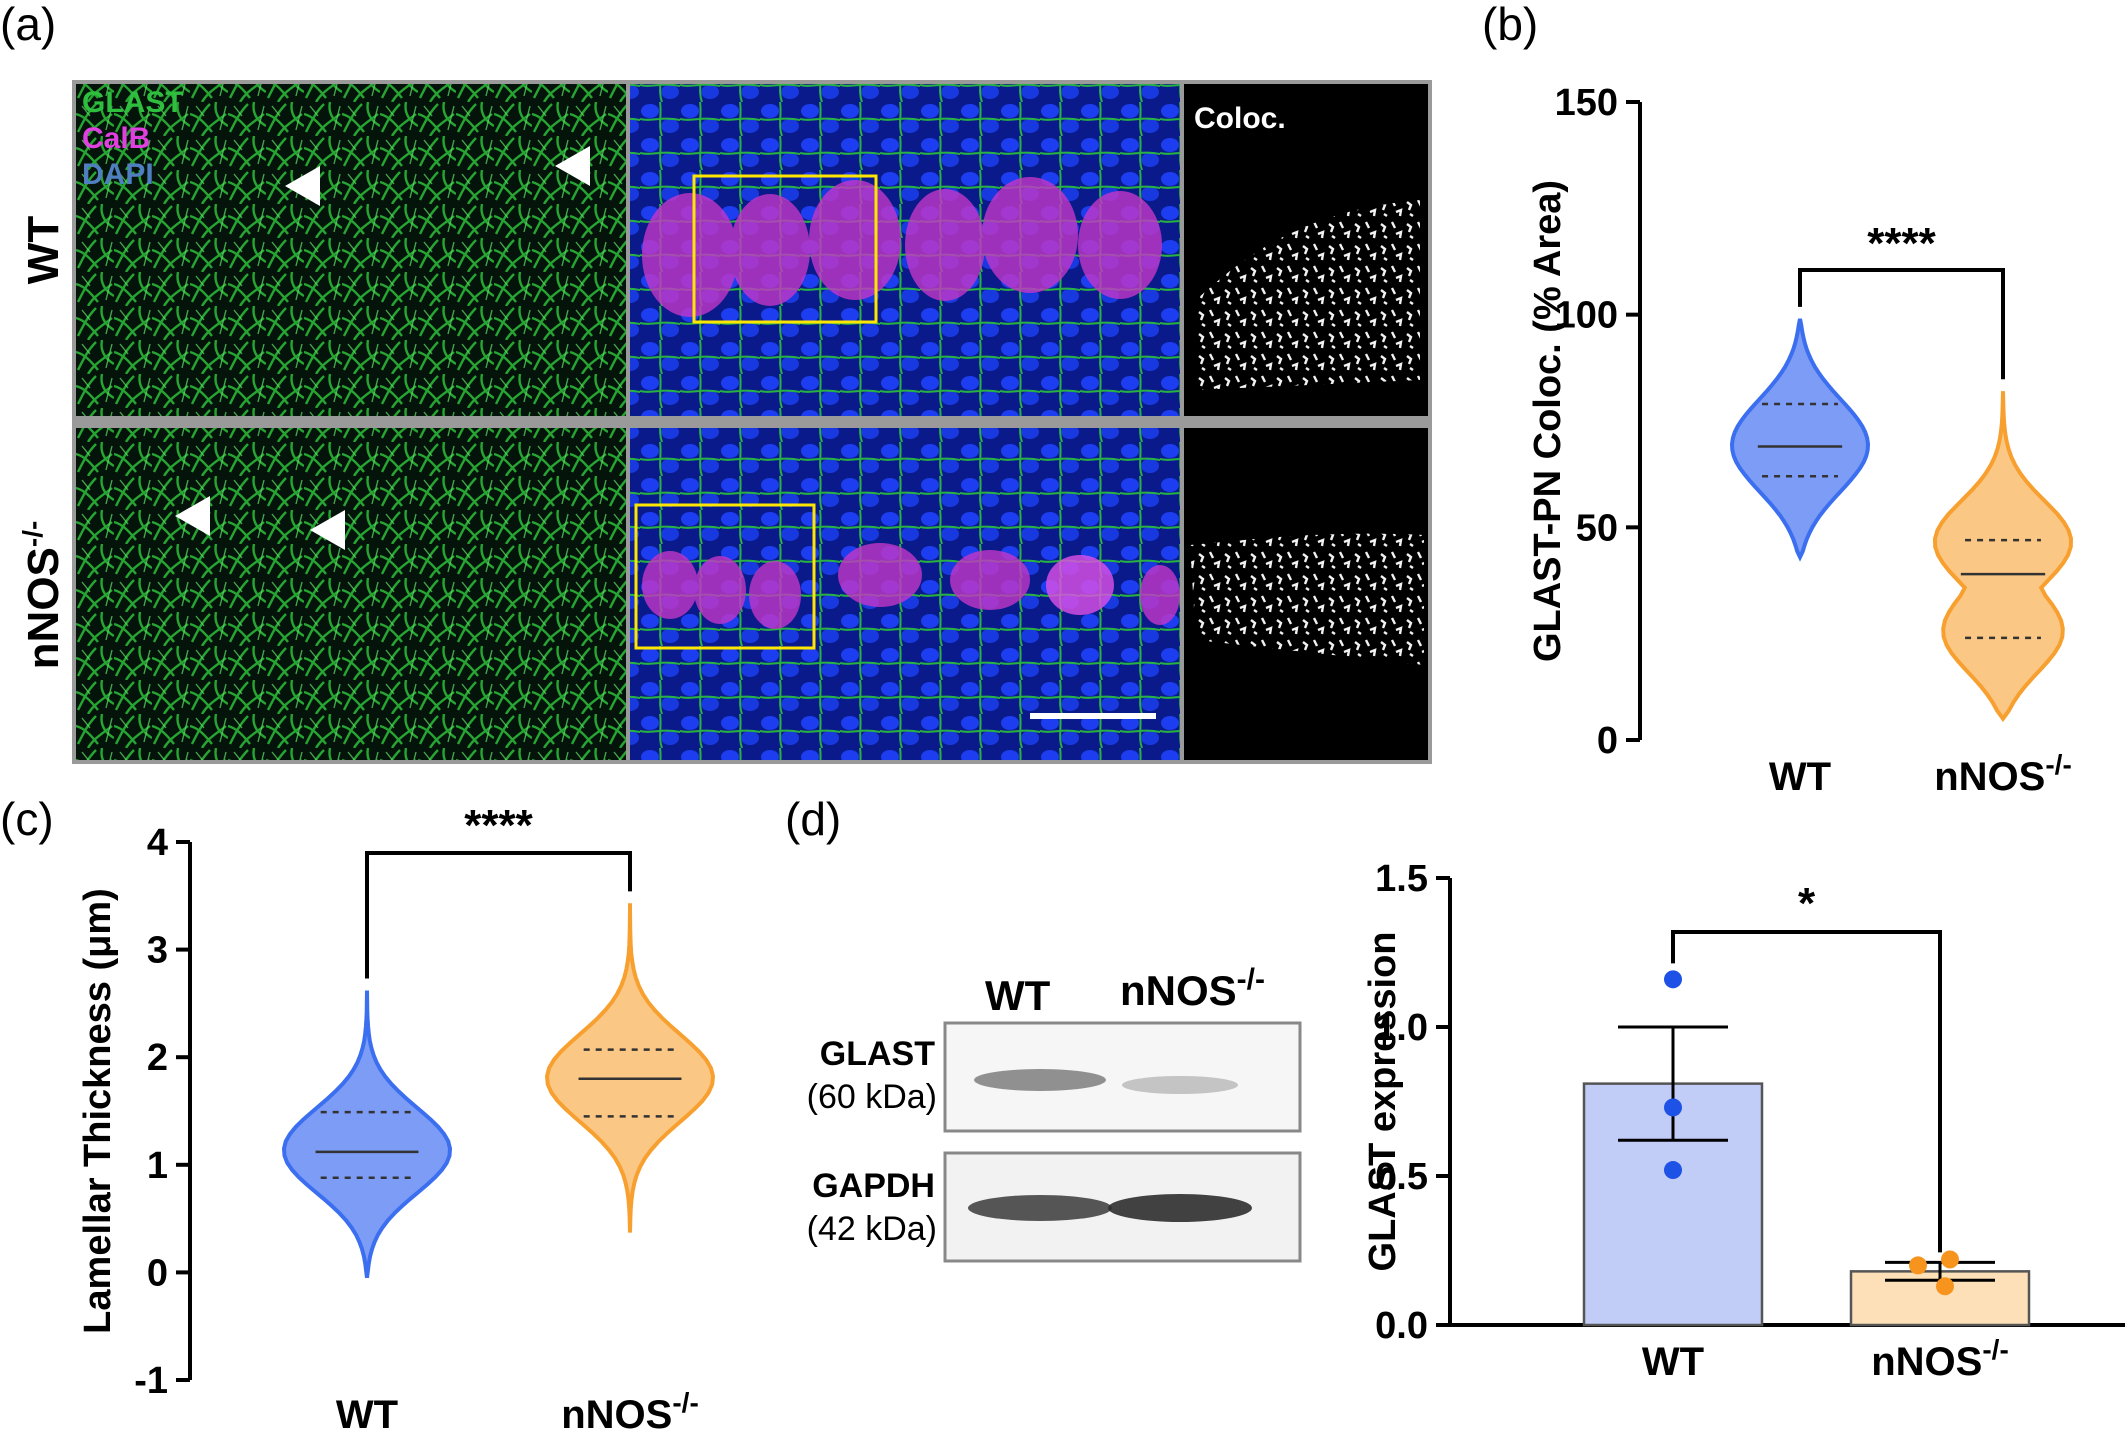  What do you see at coordinates (1901, 324) in the screenshot?
I see `chart-b-significance-bracket` at bounding box center [1901, 324].